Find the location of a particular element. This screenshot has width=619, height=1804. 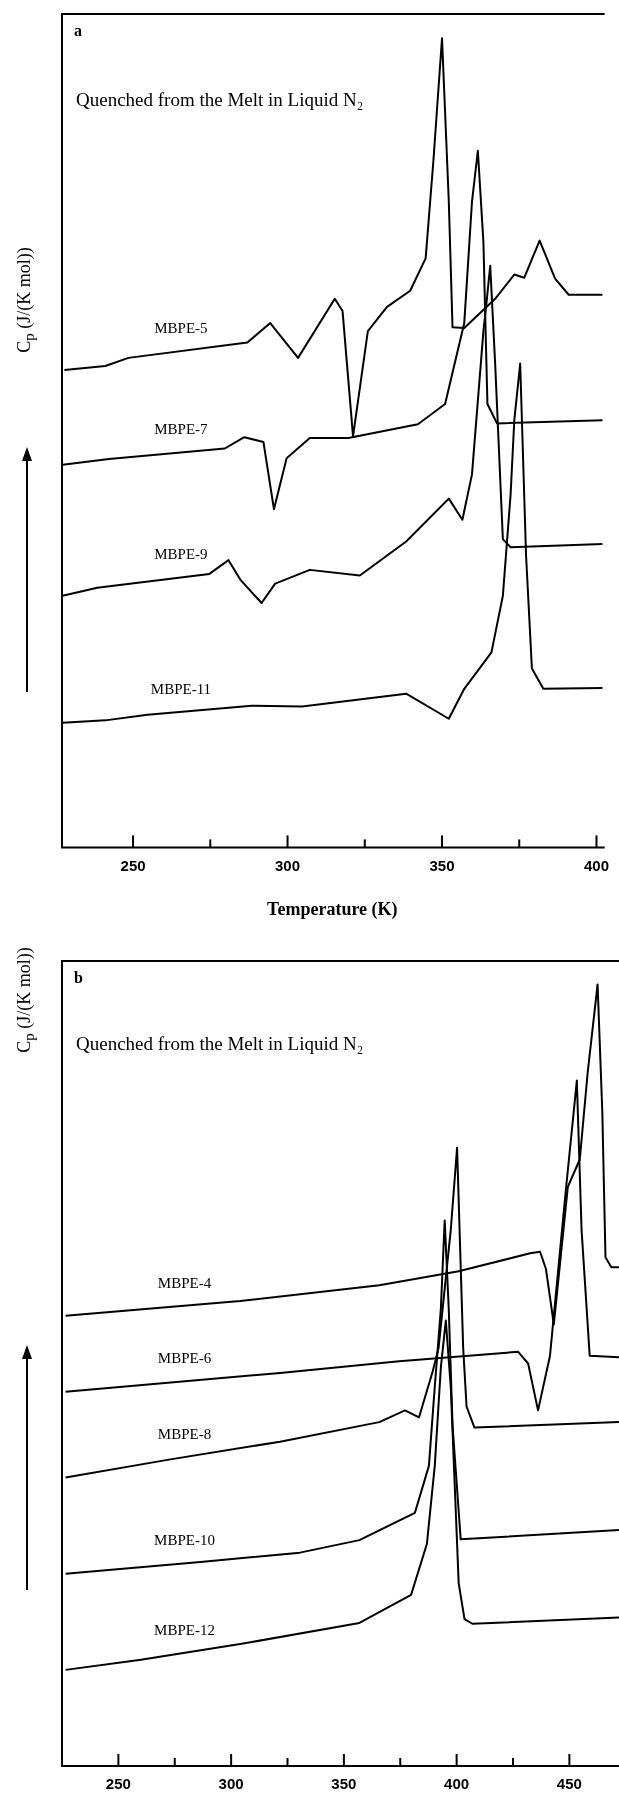

chart-title: b is located at coordinates (78, 977).